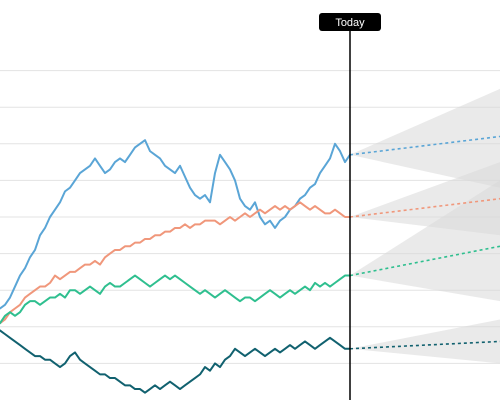 This screenshot has width=500, height=400. I want to click on today-label-background, so click(350, 22).